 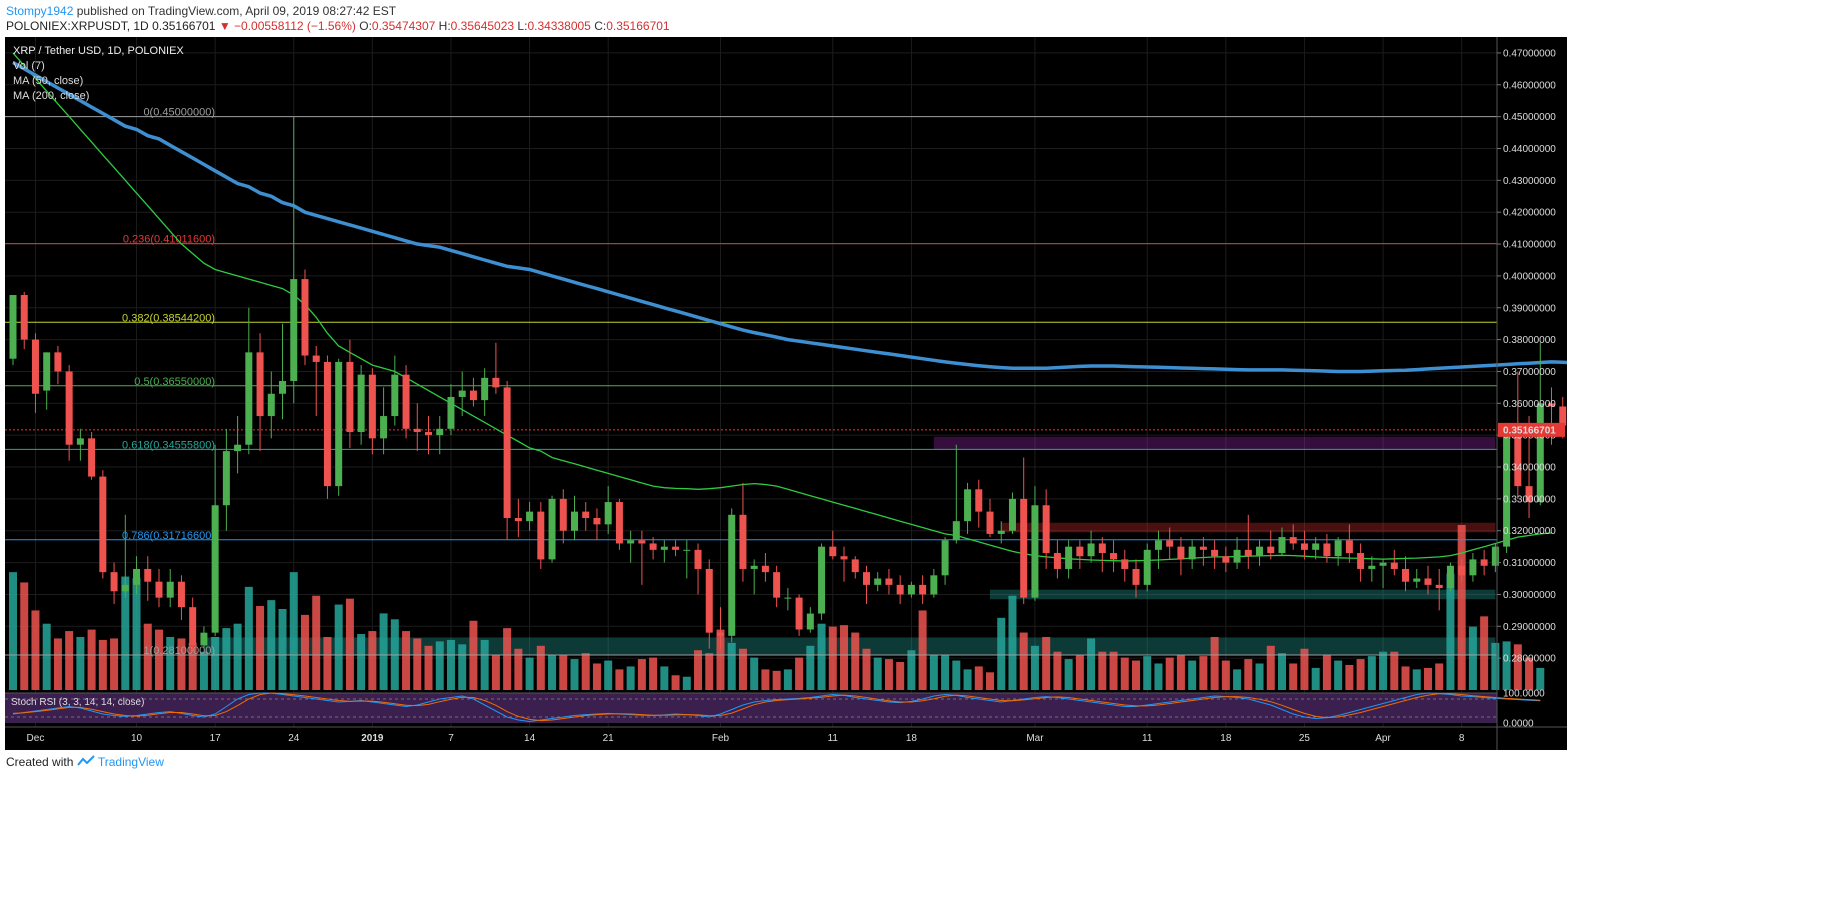 What do you see at coordinates (216, 738) in the screenshot?
I see `time-tick-label: 17` at bounding box center [216, 738].